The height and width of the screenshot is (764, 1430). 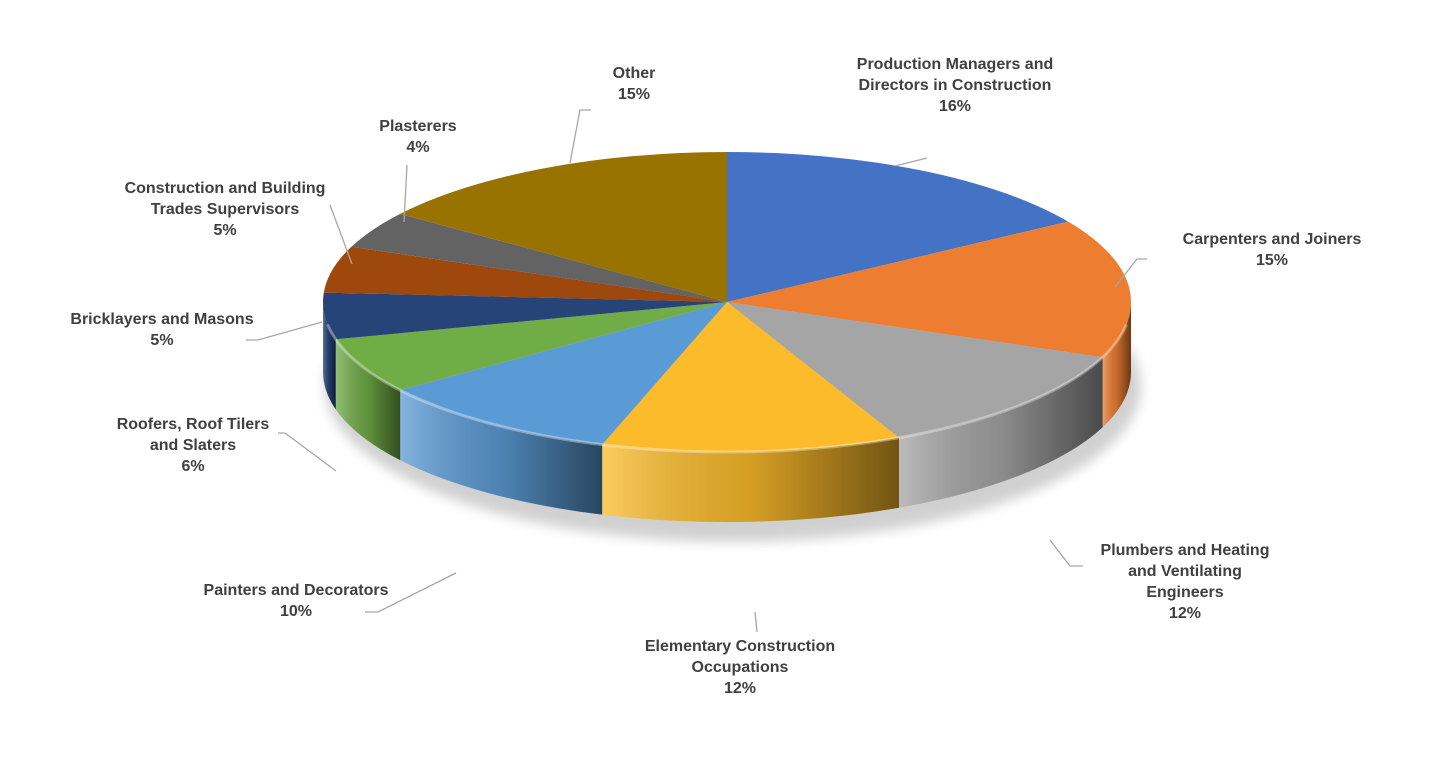 What do you see at coordinates (418, 147) in the screenshot?
I see `data-label-percent: 4%` at bounding box center [418, 147].